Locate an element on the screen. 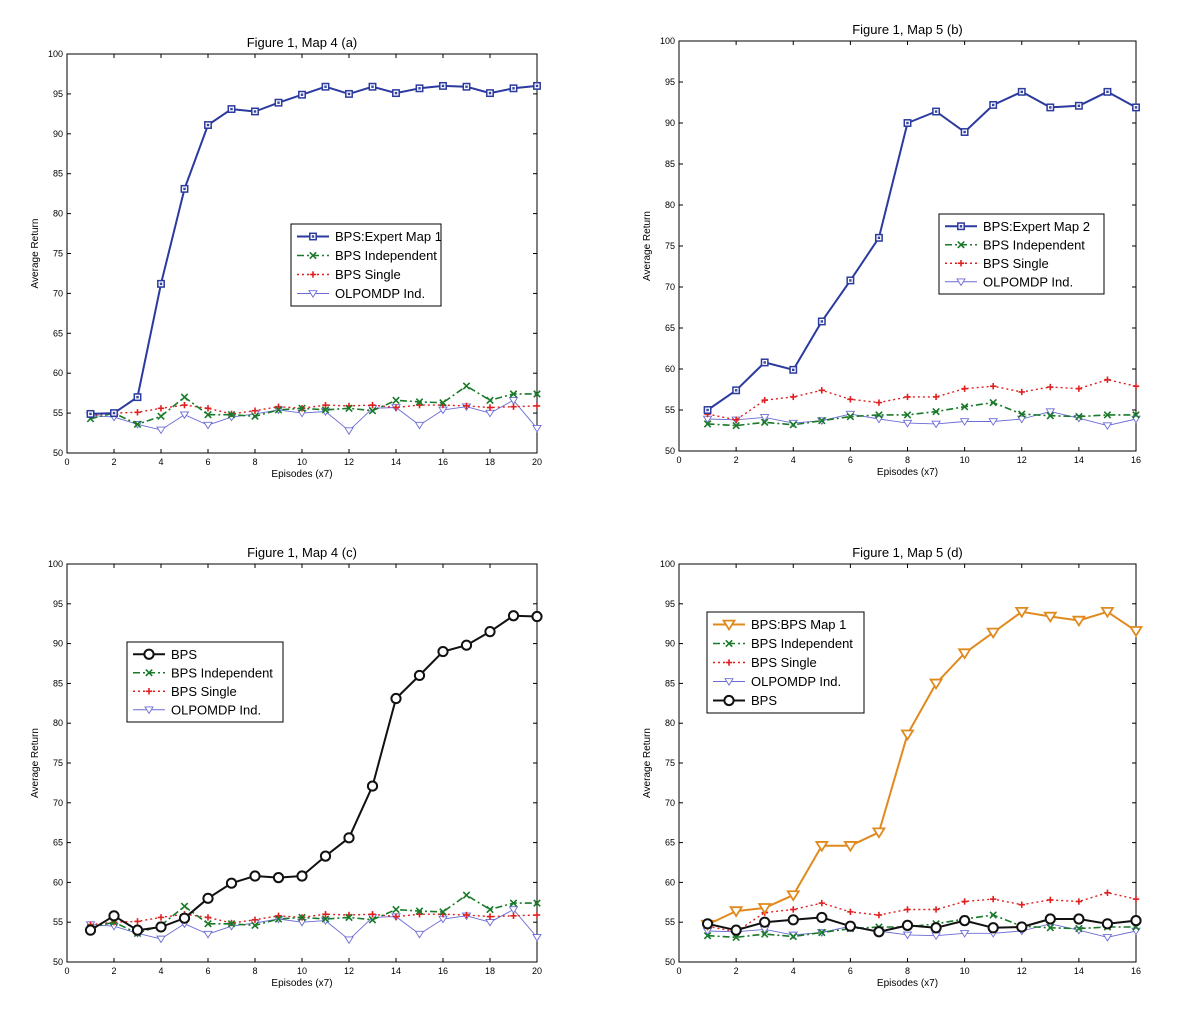 The width and height of the screenshot is (1196, 1019). x-tick-label: 10 is located at coordinates (965, 971).